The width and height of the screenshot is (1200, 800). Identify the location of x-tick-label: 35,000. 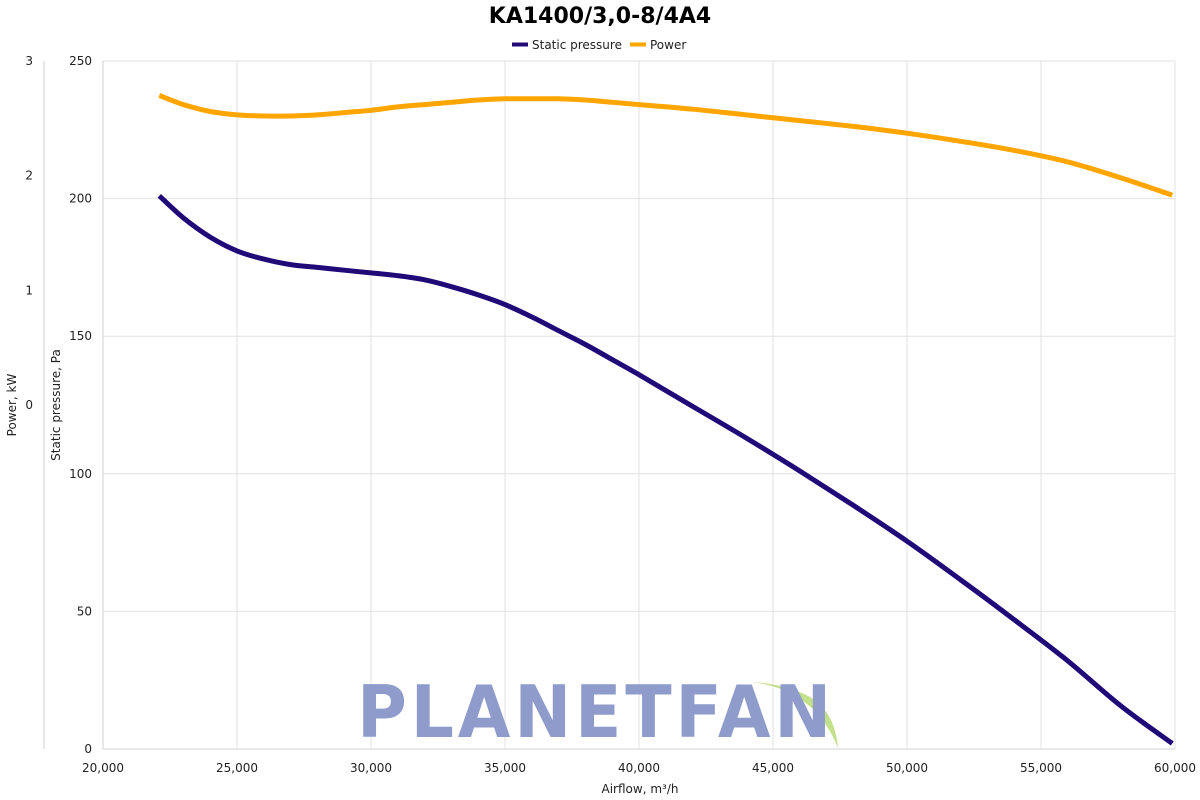
(505, 768).